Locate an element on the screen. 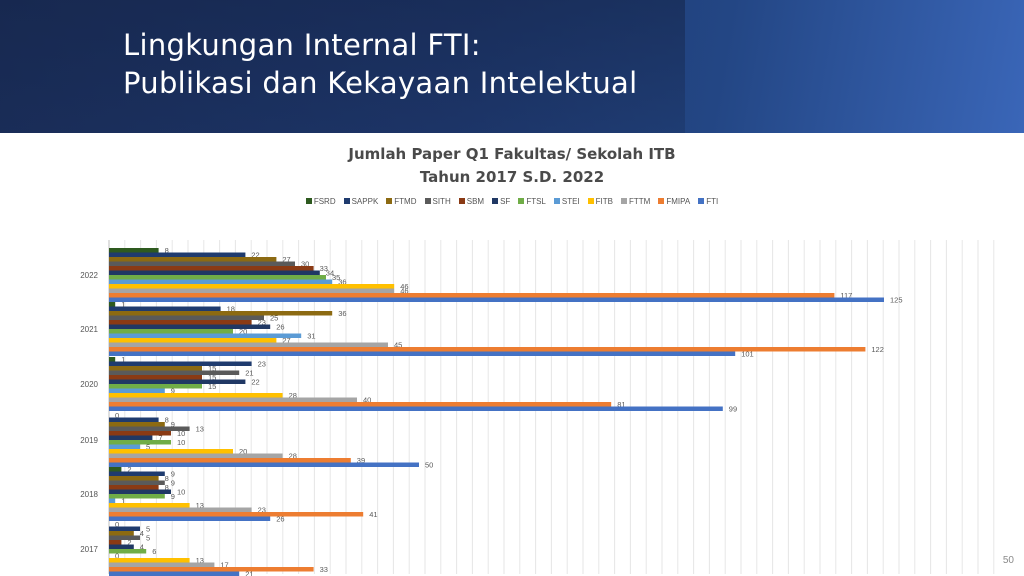 The height and width of the screenshot is (576, 1024). data-label: 18 is located at coordinates (231, 309).